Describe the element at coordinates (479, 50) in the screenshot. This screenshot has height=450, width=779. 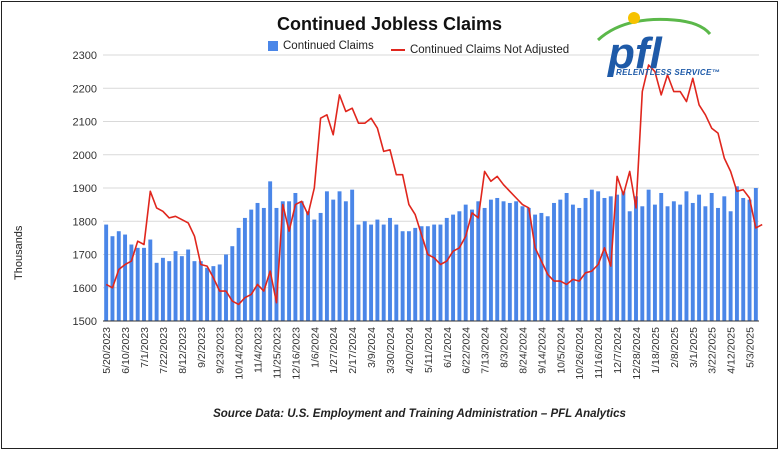
I see `legend-item-line: Continued Claims Not Adjusted` at that location.